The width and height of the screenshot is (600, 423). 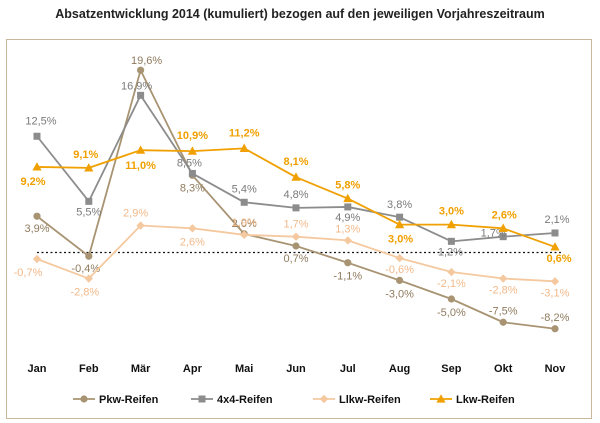 What do you see at coordinates (399, 369) in the screenshot?
I see `x-tick-label-aug: Aug` at bounding box center [399, 369].